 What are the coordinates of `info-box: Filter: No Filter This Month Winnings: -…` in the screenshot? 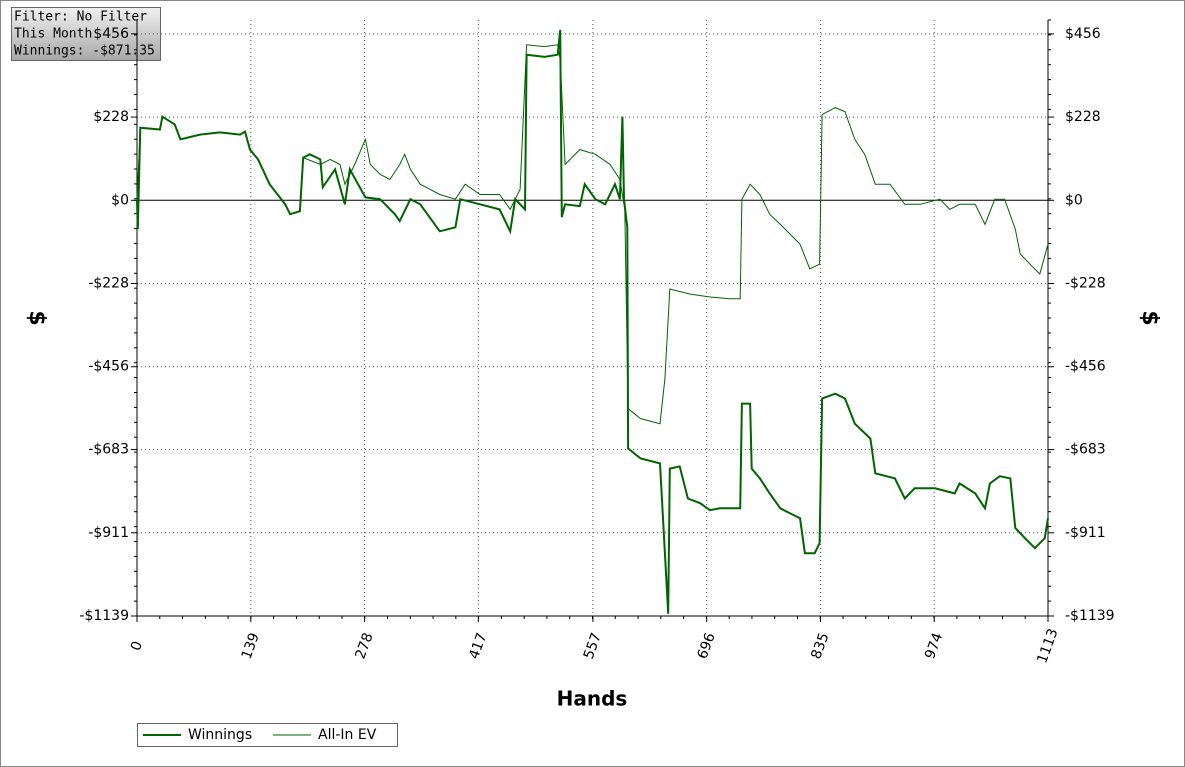 It's located at (86, 34).